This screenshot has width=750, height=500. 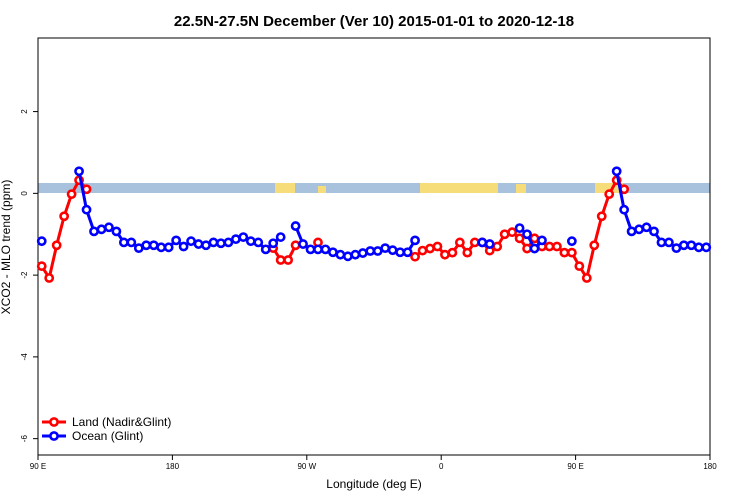 I want to click on x-tick-label: 0, so click(x=441, y=466).